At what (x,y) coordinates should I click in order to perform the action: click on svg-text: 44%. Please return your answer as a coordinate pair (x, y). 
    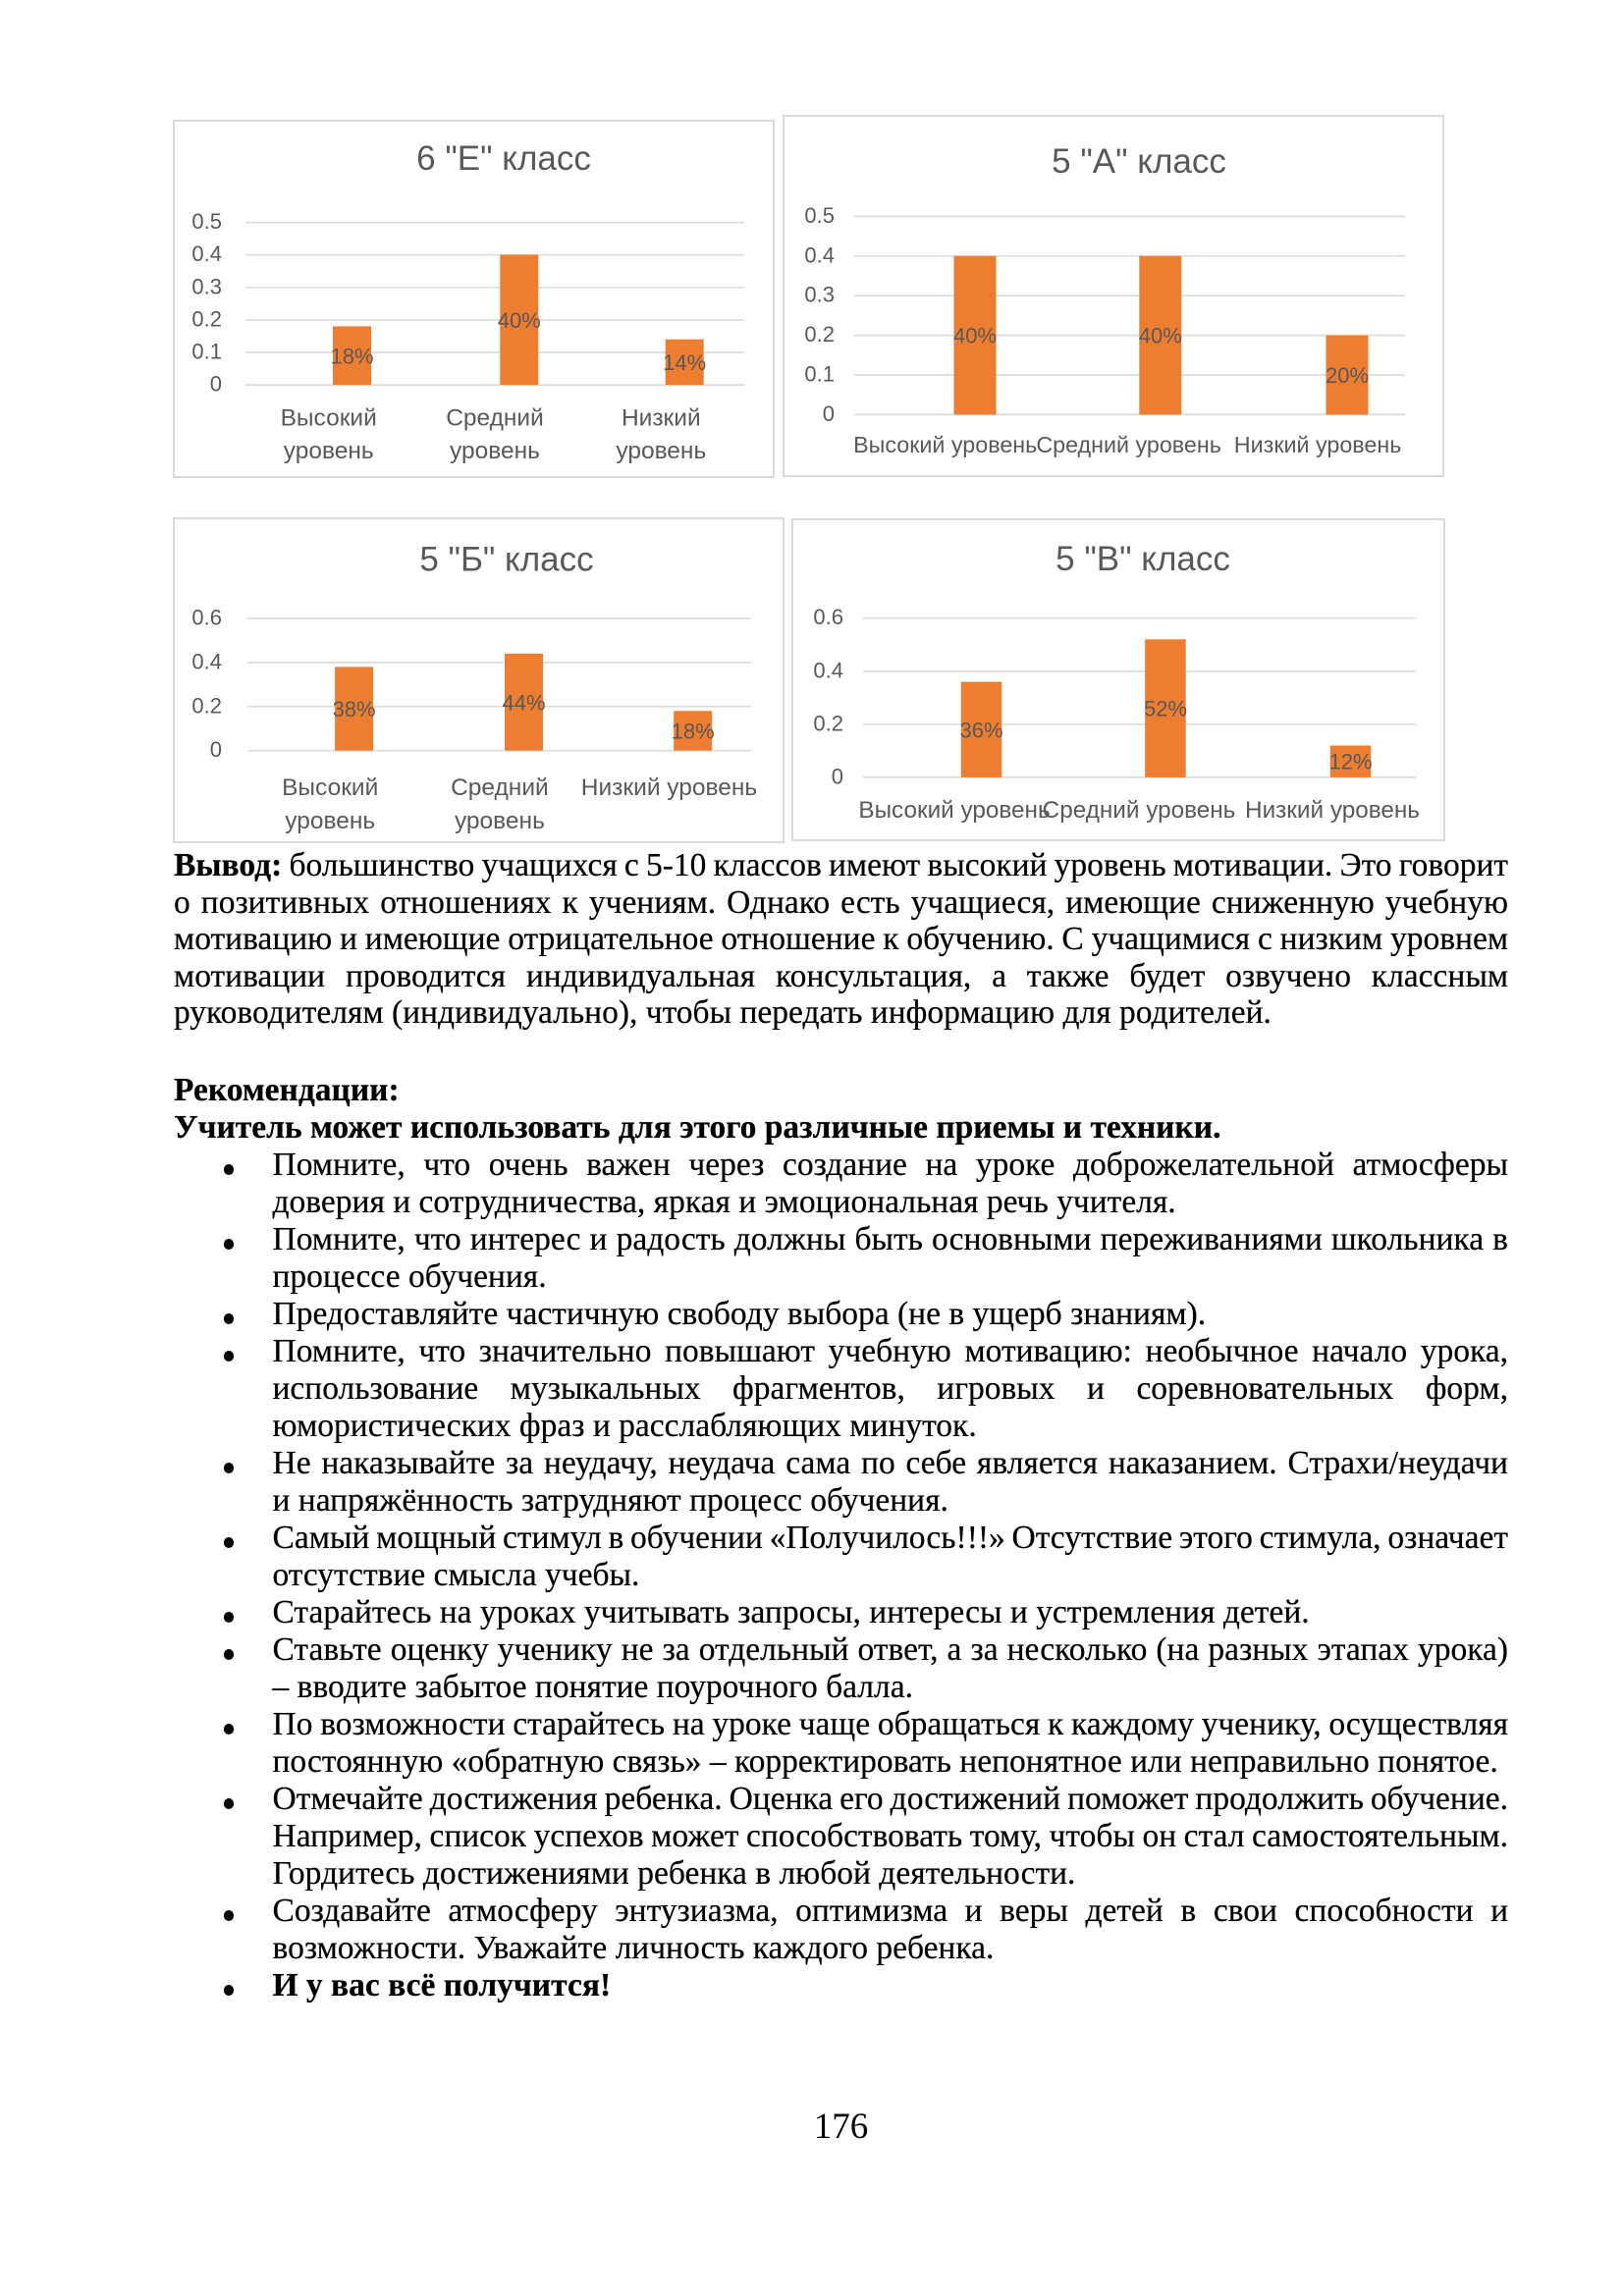
    Looking at the image, I should click on (523, 702).